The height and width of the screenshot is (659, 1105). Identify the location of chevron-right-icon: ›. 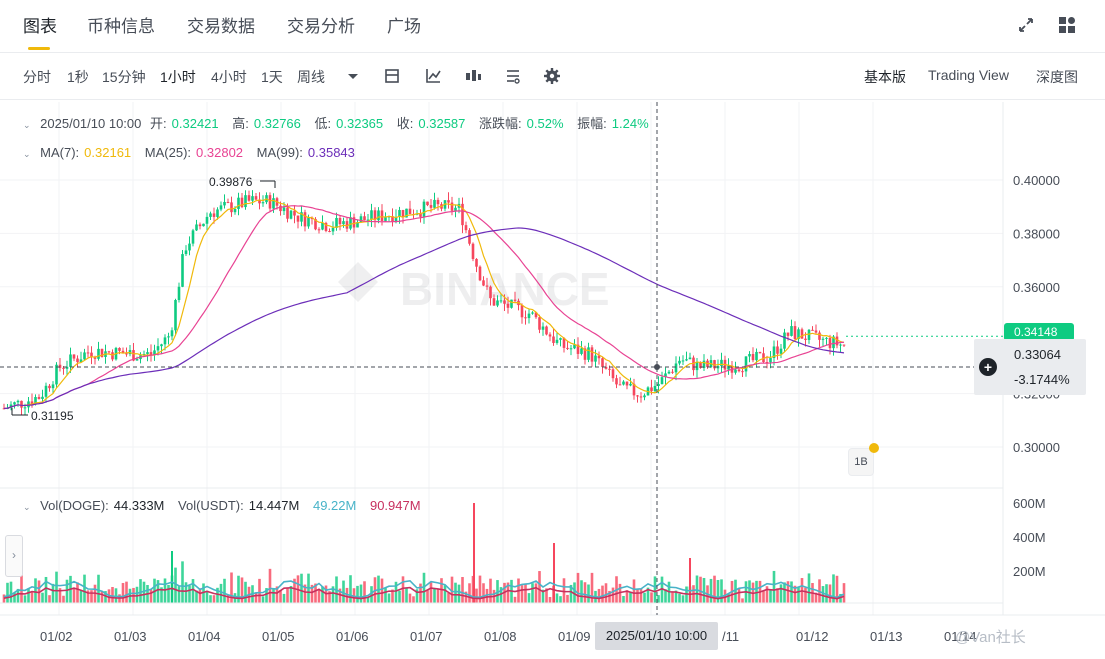
(14, 556).